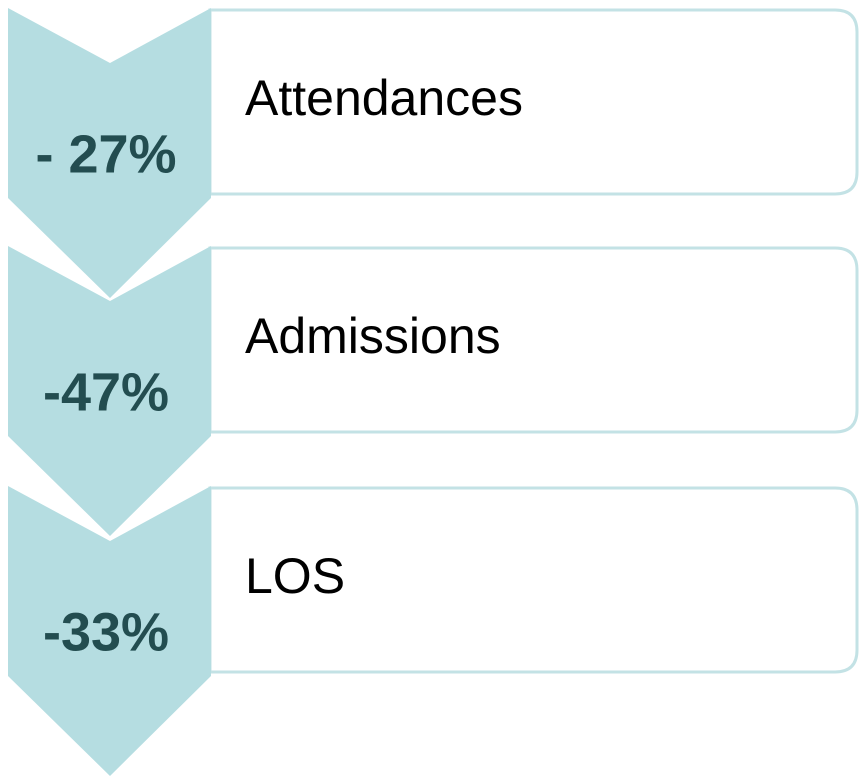  What do you see at coordinates (105, 154) in the screenshot?
I see `item-change: - 27%` at bounding box center [105, 154].